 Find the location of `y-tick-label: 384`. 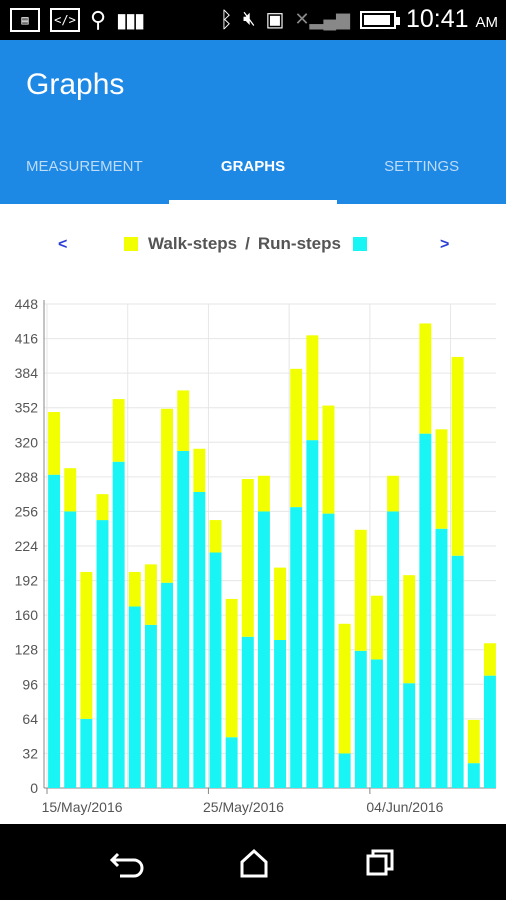

y-tick-label: 384 is located at coordinates (27, 373).